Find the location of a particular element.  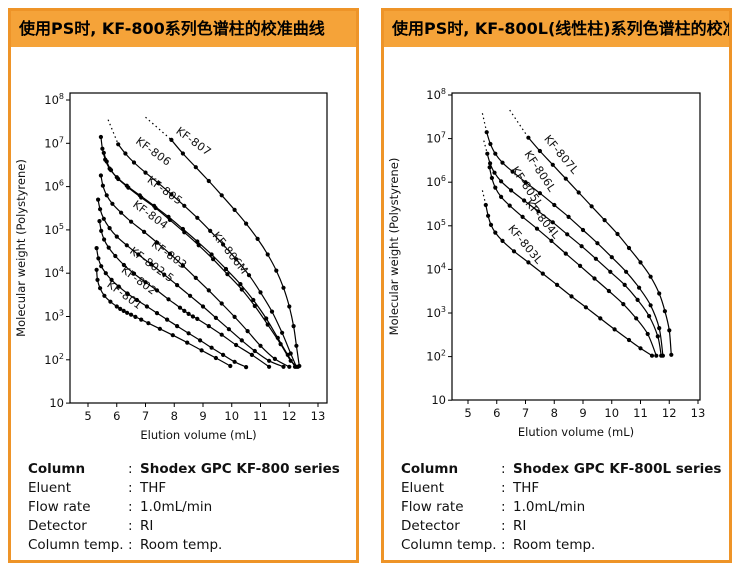

svg-text: KF-807 is located at coordinates (193, 141).